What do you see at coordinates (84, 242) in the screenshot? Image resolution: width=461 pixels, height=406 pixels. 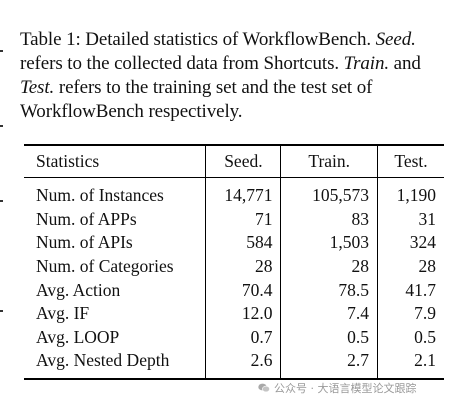 I see `row-label: Num. of APIs` at bounding box center [84, 242].